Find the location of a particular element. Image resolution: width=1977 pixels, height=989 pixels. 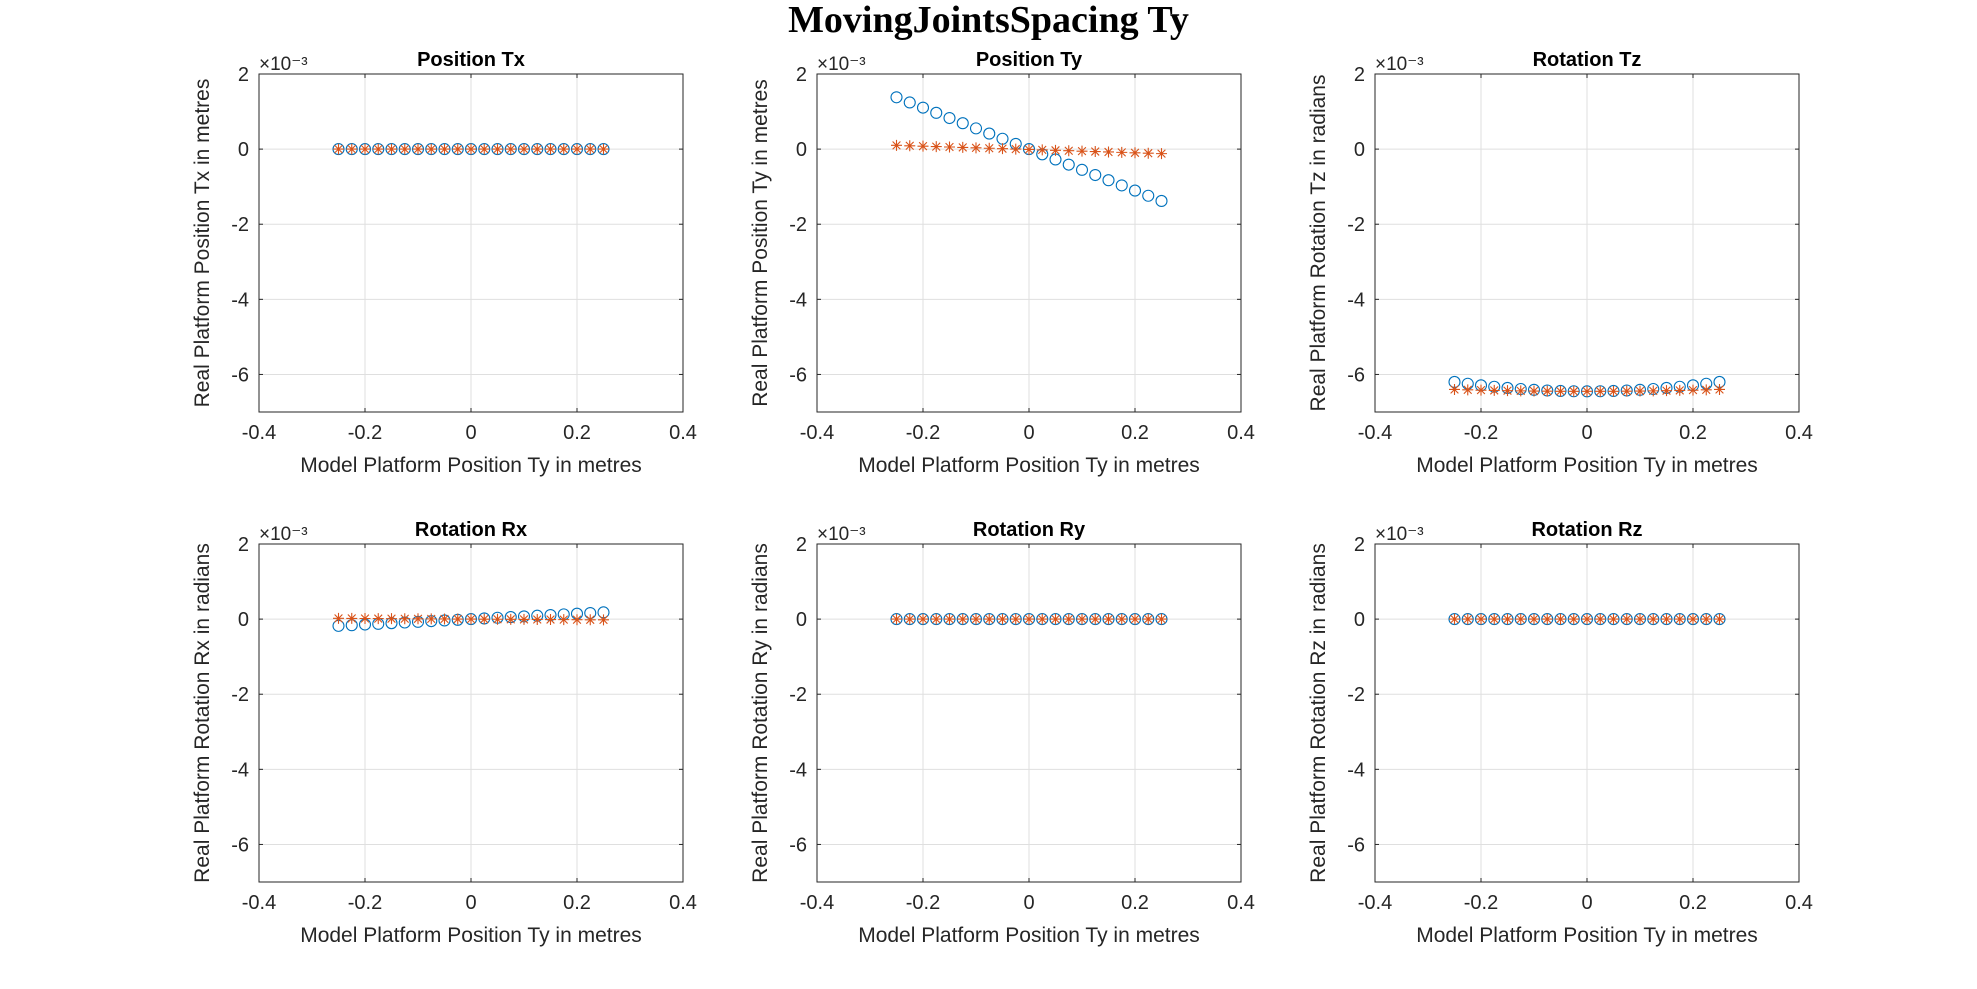

chart-5-xtick-label-4: 0.4 is located at coordinates (1241, 903).